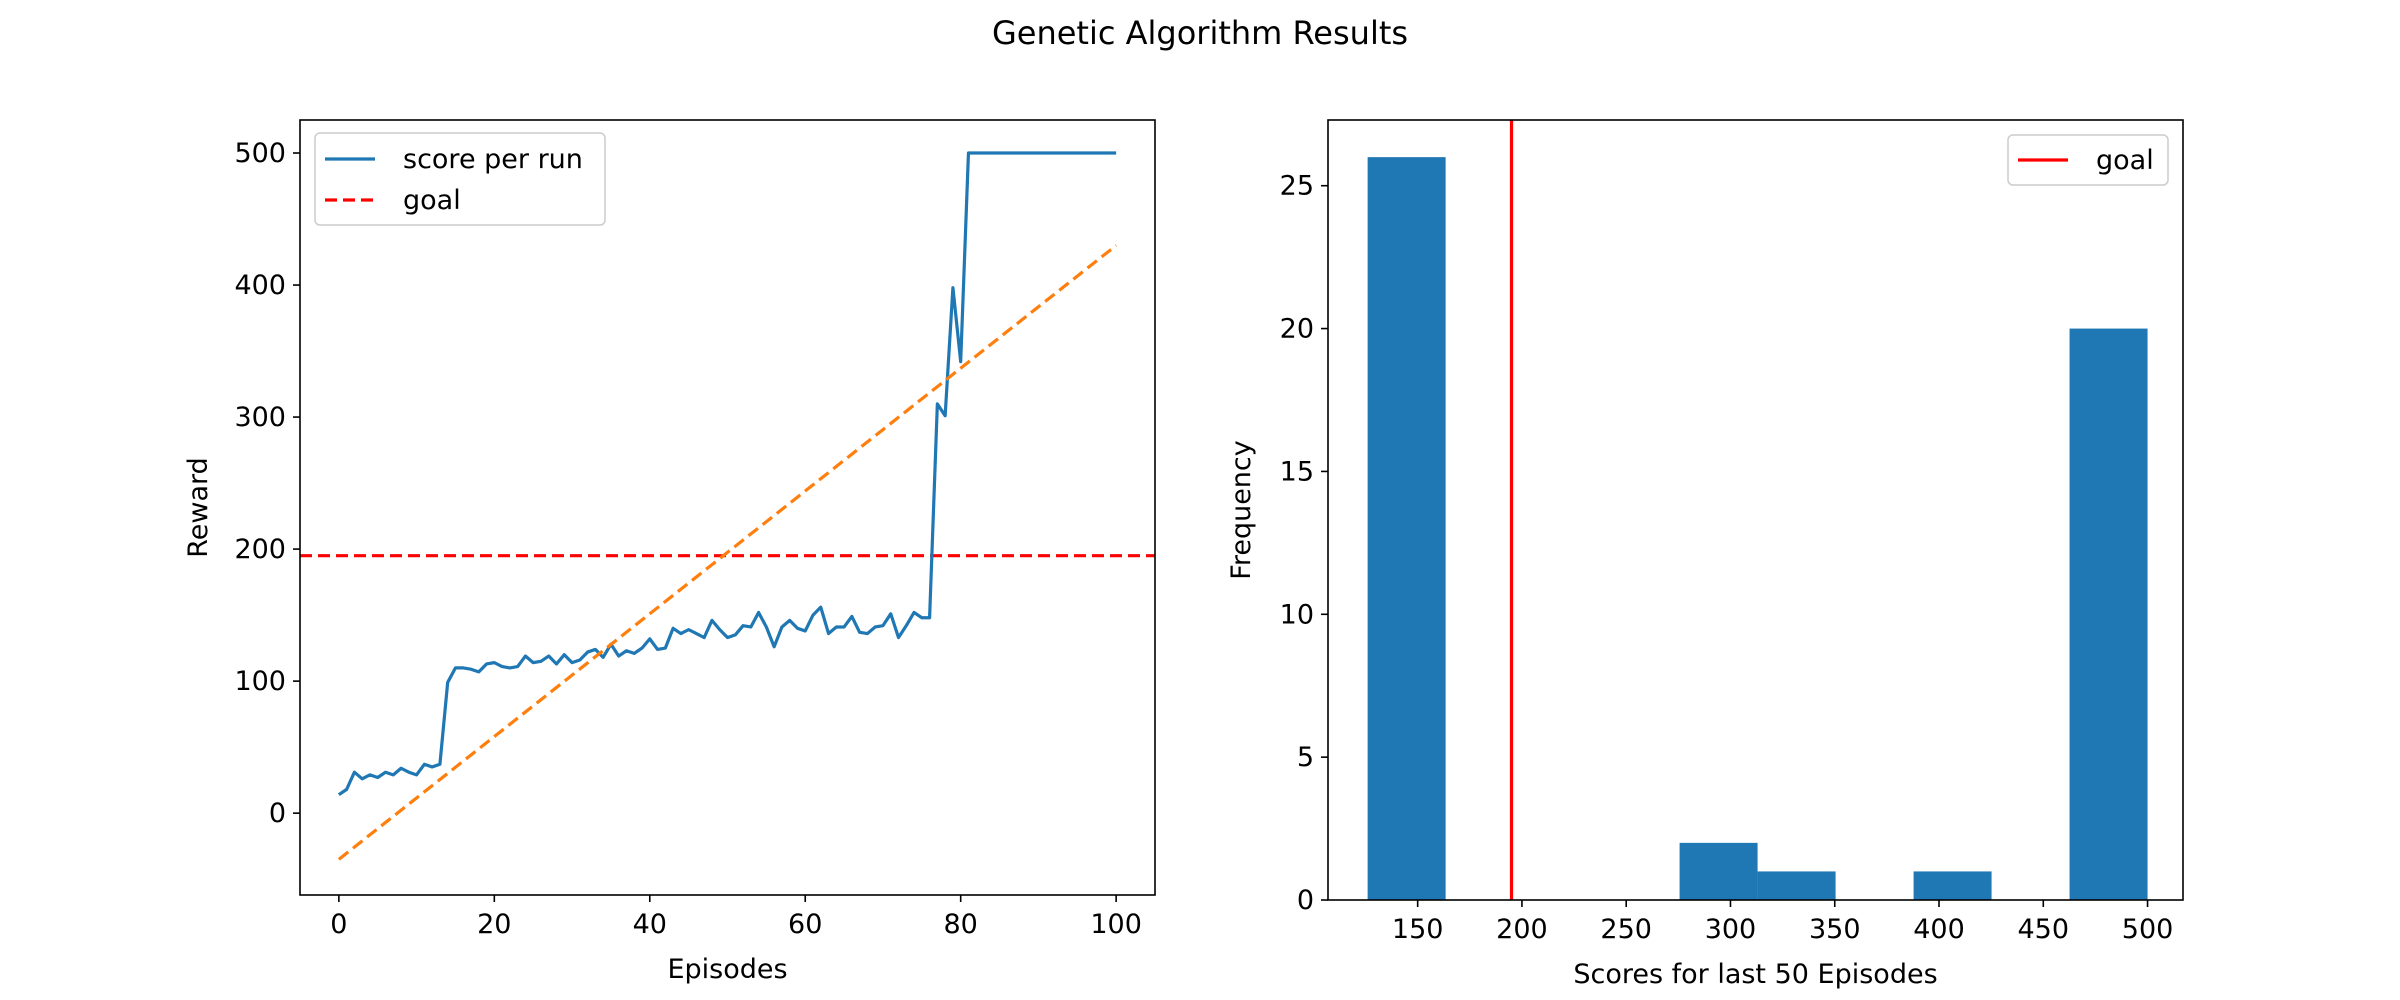 Image resolution: width=2400 pixels, height=1000 pixels. What do you see at coordinates (650, 924) in the screenshot?
I see `line-chart-x-tick-label: 40` at bounding box center [650, 924].